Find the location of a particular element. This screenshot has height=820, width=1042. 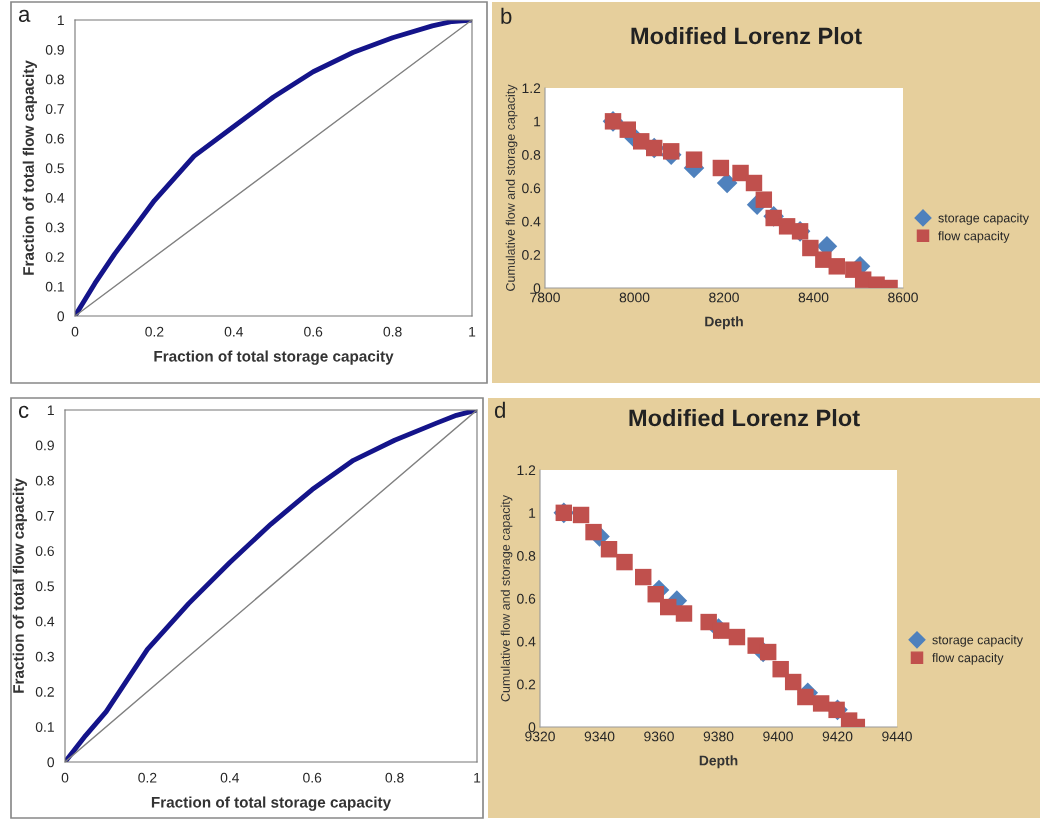

x-tick-label: 9340 is located at coordinates (599, 736).